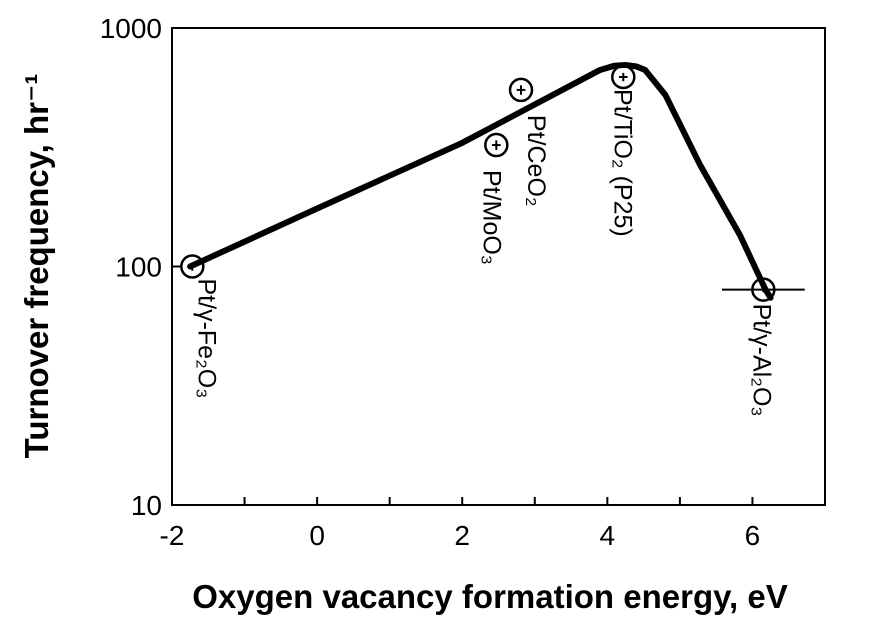 The image size is (876, 618). Describe the element at coordinates (317, 535) in the screenshot. I see `x-tick-label: 0` at that location.